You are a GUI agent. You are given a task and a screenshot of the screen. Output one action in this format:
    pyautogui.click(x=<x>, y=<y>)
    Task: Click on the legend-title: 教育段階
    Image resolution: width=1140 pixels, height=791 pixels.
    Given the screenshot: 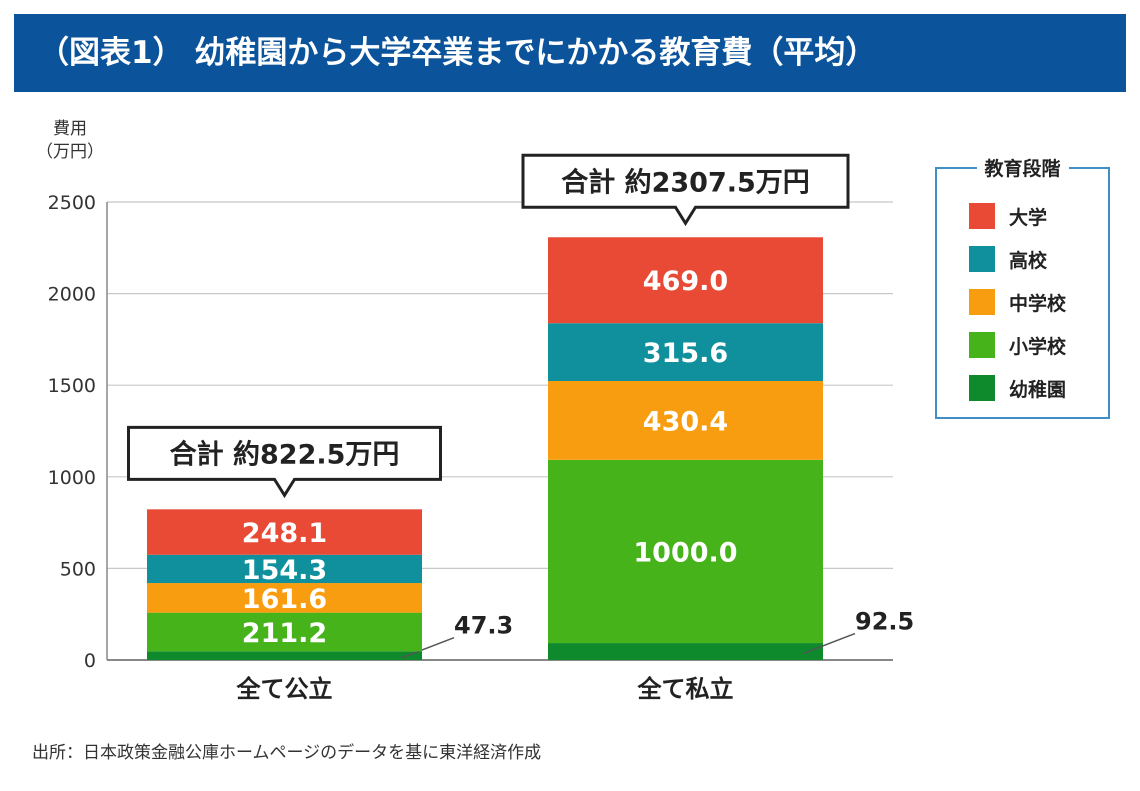 What is the action you would take?
    pyautogui.click(x=1022, y=167)
    